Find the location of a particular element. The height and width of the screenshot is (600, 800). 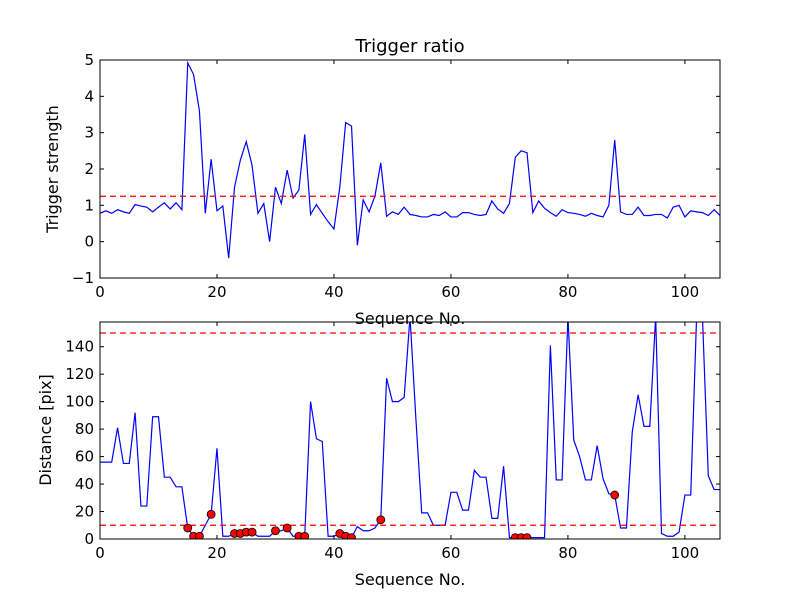

y-tick-label: 80 is located at coordinates (84, 429).